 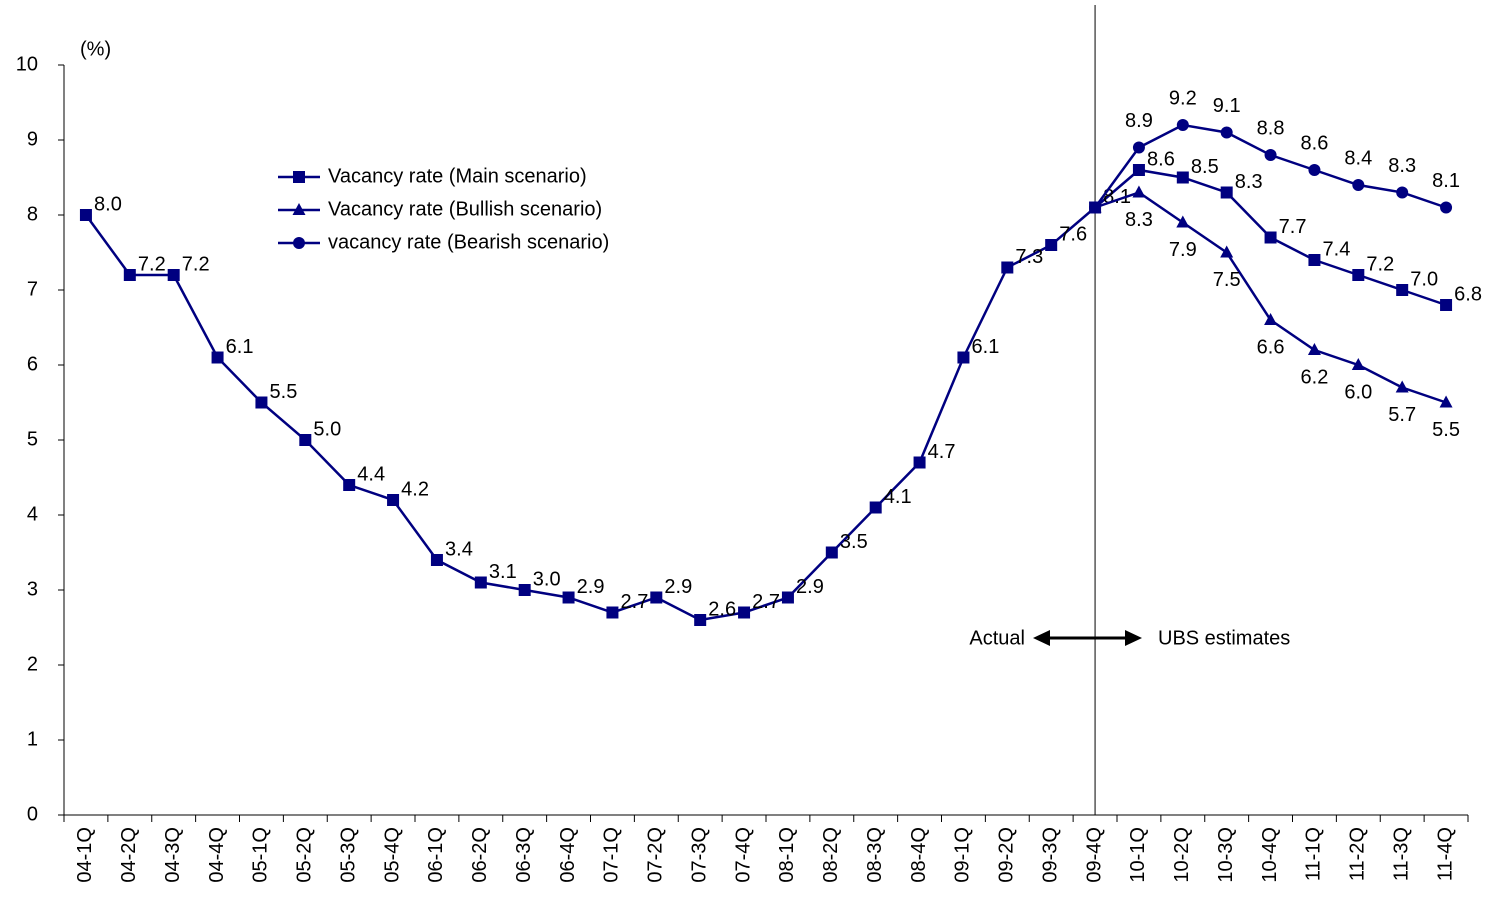 What do you see at coordinates (1424, 279) in the screenshot?
I see `data-label: 7.0` at bounding box center [1424, 279].